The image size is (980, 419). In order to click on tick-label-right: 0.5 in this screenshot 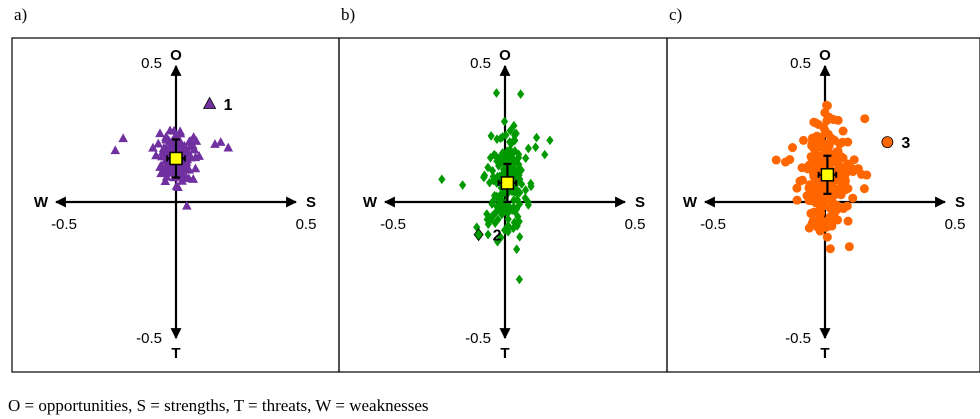, I will do `click(306, 224)`.